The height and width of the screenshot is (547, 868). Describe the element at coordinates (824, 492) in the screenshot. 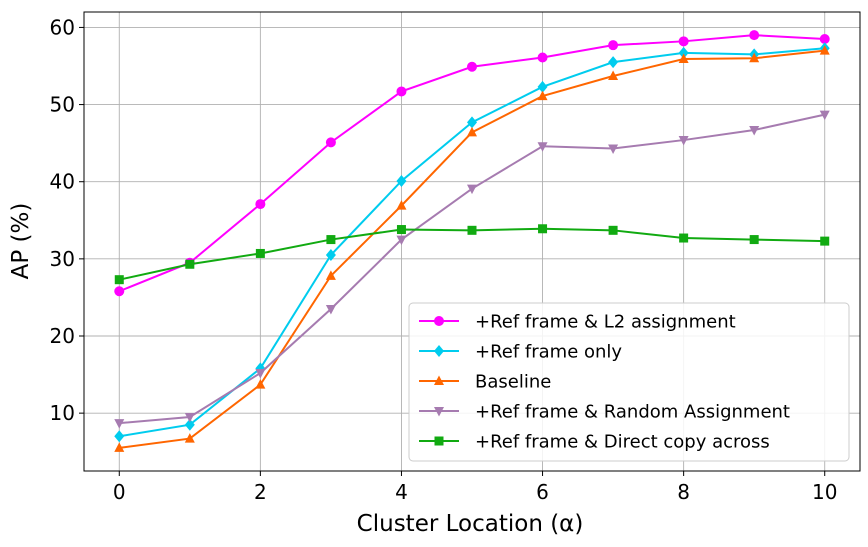

I see `x-tick-label: 10` at that location.